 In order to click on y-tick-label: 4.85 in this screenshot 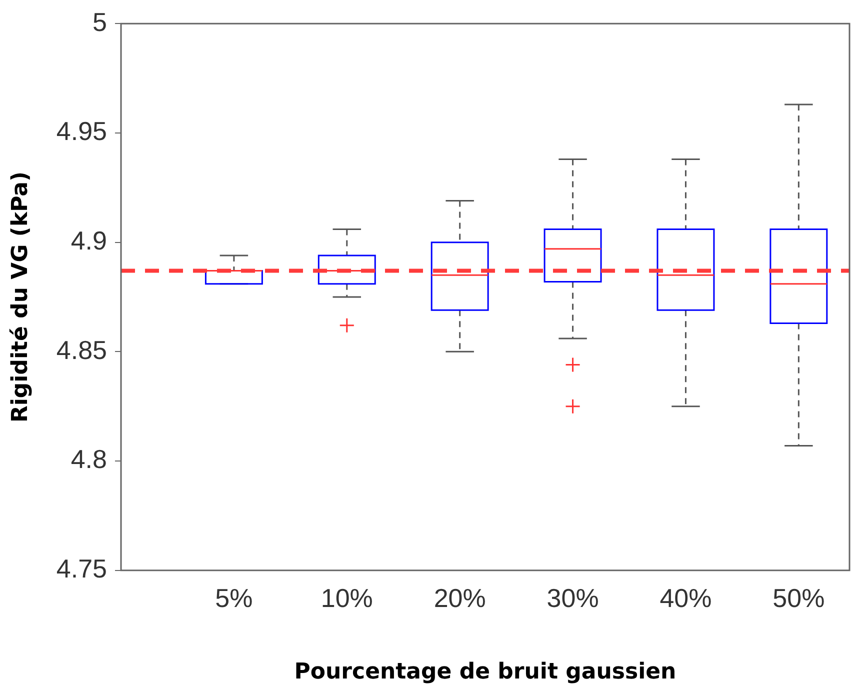, I will do `click(82, 349)`.